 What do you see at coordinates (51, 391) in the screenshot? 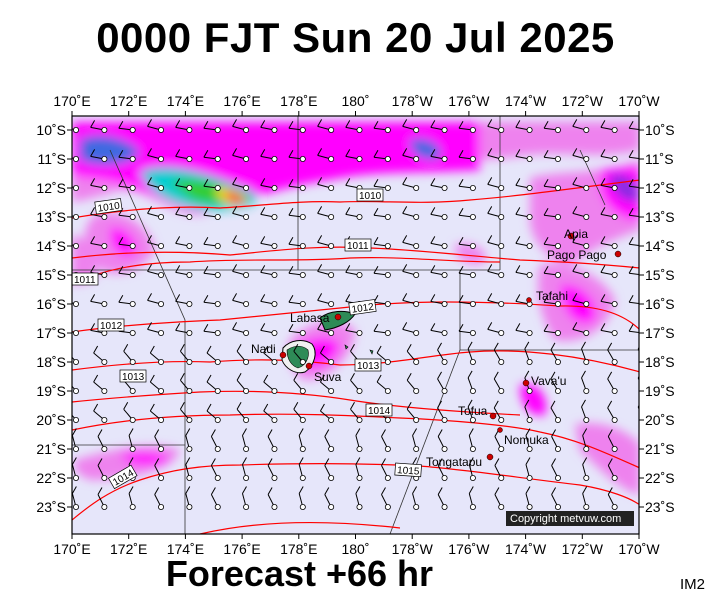
I see `left-lat-label: 19˚S` at bounding box center [51, 391].